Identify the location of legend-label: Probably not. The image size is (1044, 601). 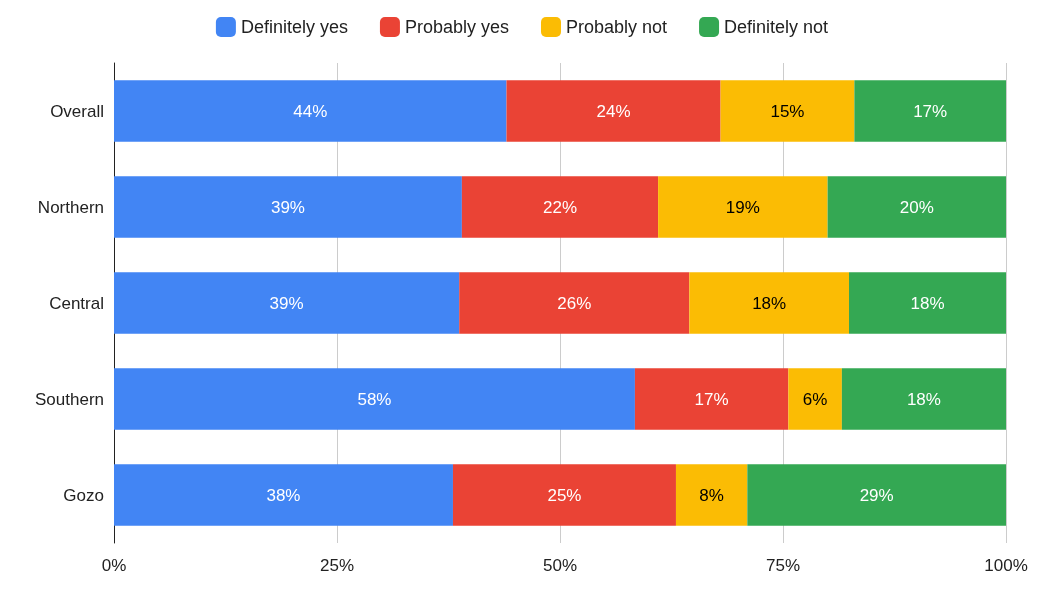
(616, 27).